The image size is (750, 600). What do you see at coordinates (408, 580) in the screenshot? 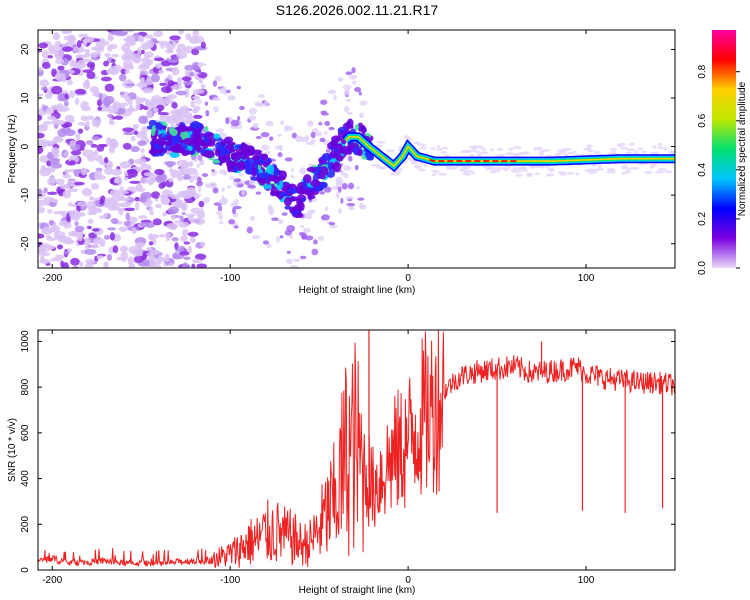
I see `snr-x-tick-label: 0` at bounding box center [408, 580].